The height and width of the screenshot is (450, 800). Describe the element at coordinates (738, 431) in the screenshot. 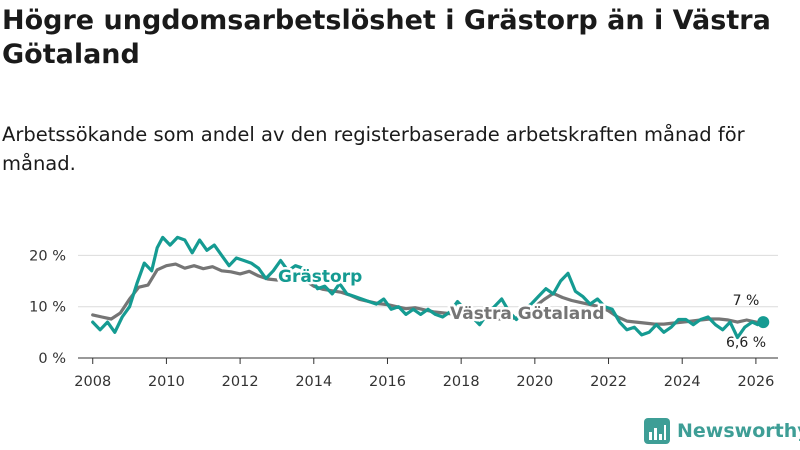

I see `brand-name: Newsworthy` at that location.